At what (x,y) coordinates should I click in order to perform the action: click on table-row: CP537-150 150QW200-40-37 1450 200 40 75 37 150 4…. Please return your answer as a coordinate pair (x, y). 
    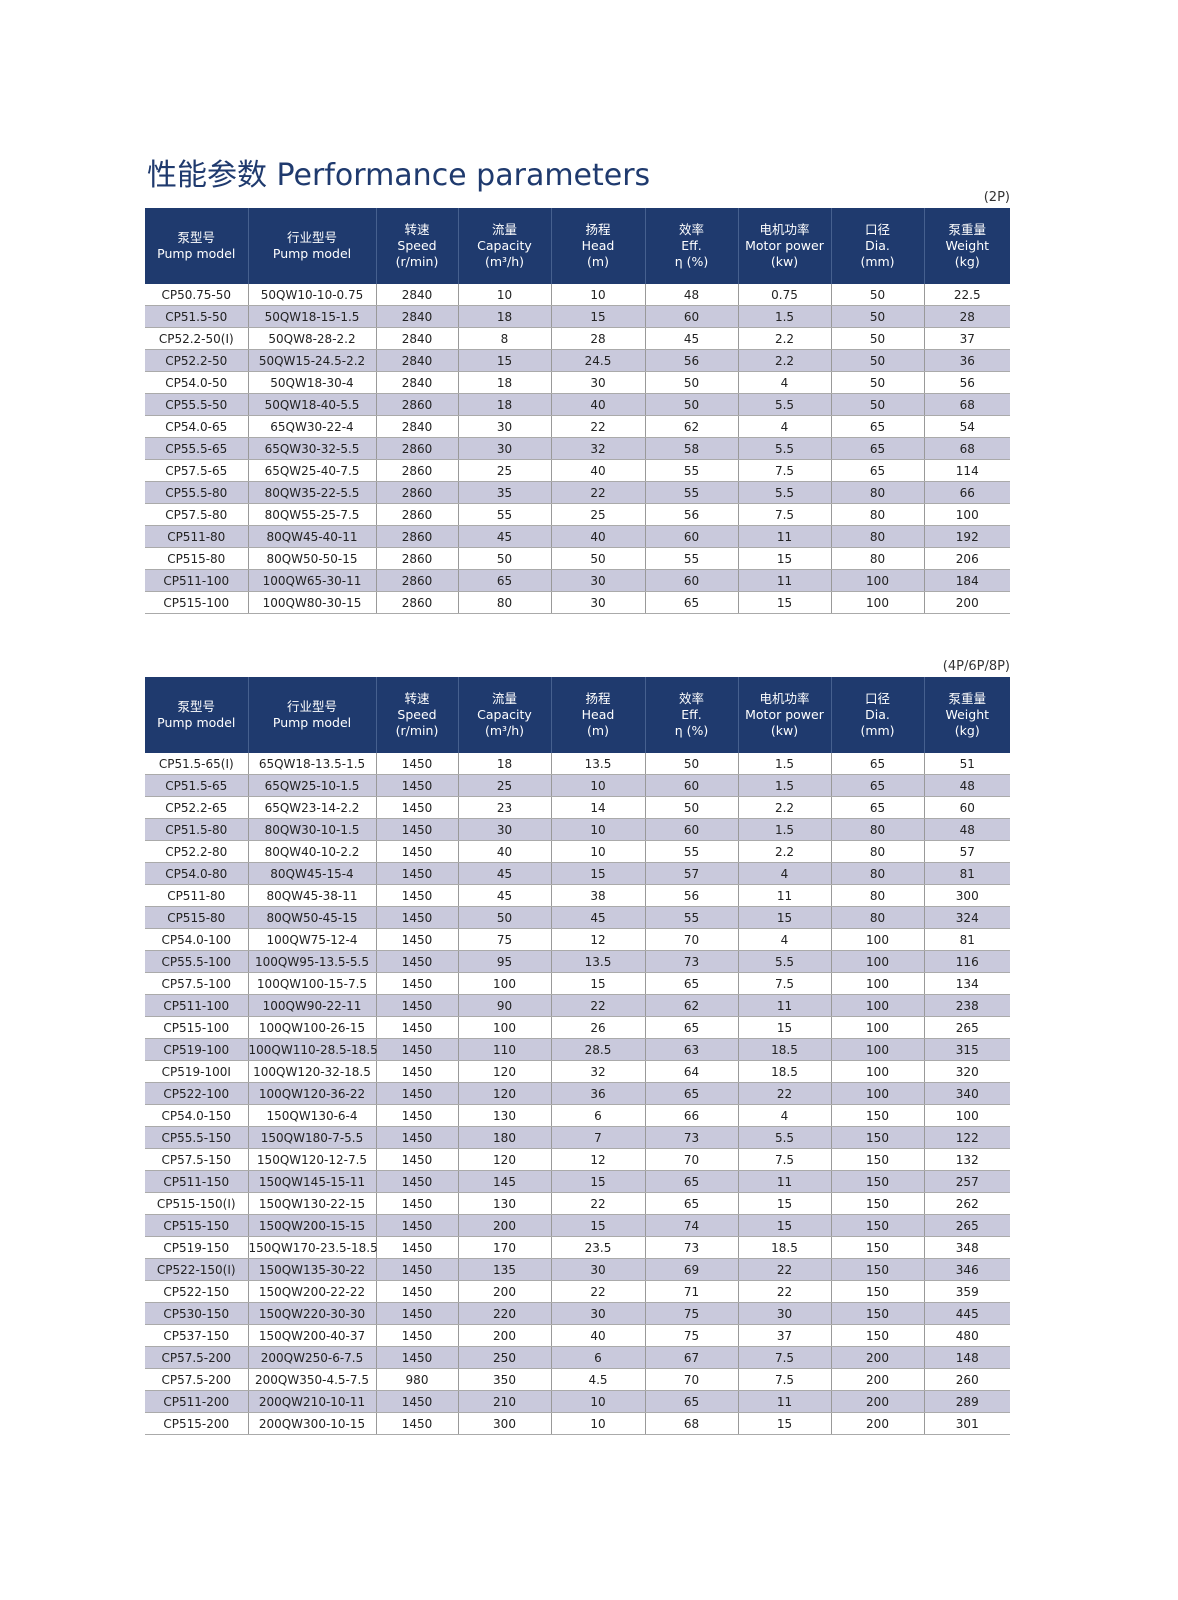
    Looking at the image, I should click on (577, 1335).